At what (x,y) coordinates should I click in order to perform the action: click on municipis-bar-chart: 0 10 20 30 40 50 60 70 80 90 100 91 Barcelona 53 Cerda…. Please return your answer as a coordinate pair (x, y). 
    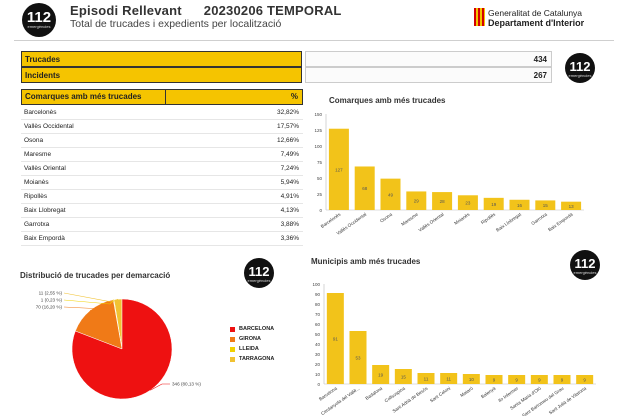
    Looking at the image, I should click on (454, 349).